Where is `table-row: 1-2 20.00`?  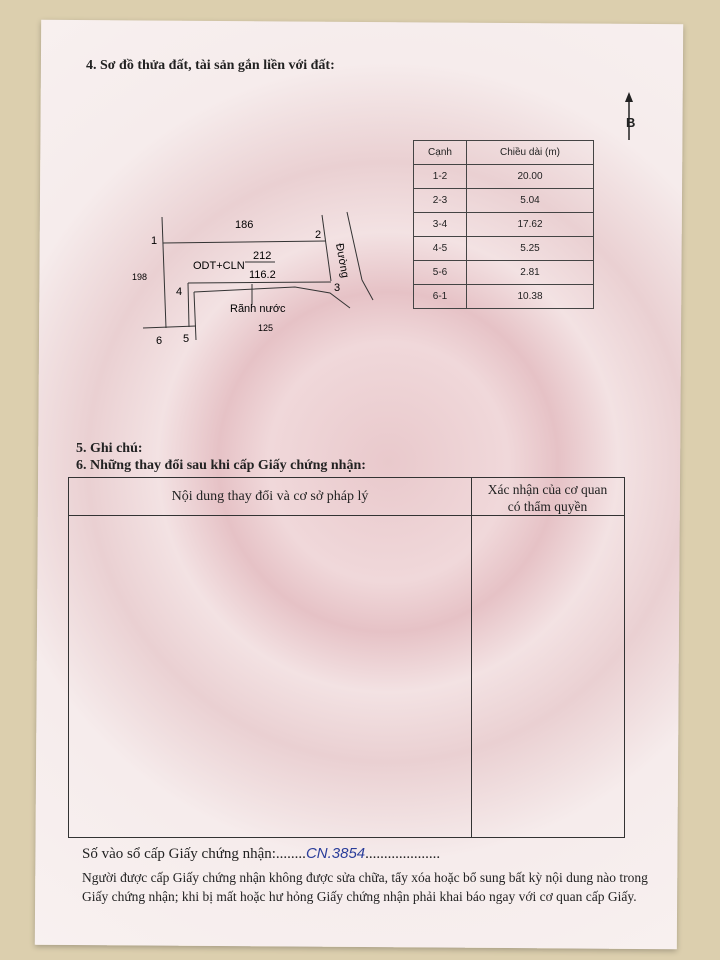
table-row: 1-2 20.00 is located at coordinates (503, 176).